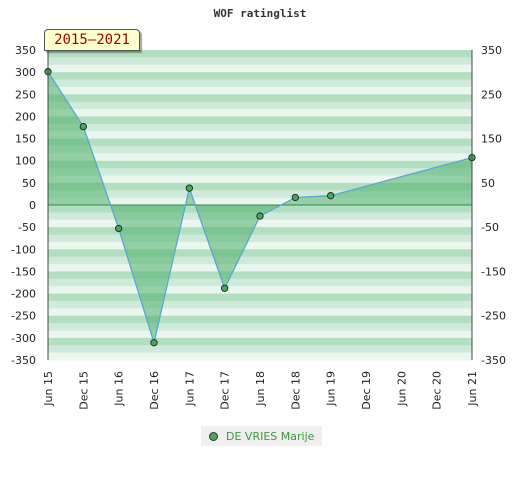  I want to click on x-tick-label: Jun 16, so click(119, 389).